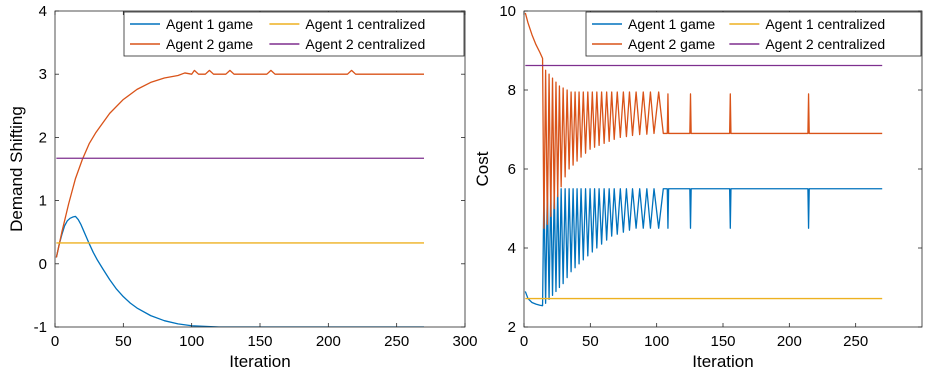 Image resolution: width=933 pixels, height=386 pixels. Describe the element at coordinates (43, 264) in the screenshot. I see `y-tick-label: 0` at that location.